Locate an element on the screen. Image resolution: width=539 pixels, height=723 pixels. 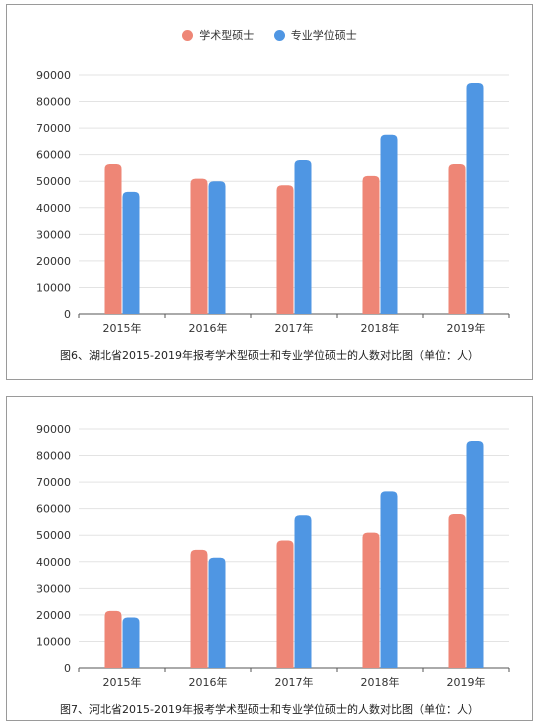
legend-label-professional: 专业学位硕士 is located at coordinates (323, 35).